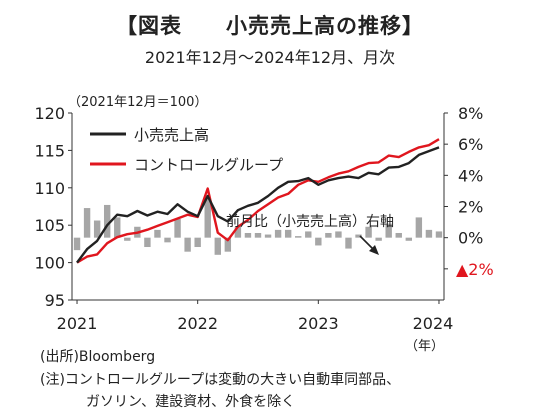  Describe the element at coordinates (55, 300) in the screenshot. I see `left-tick-label: 95` at that location.